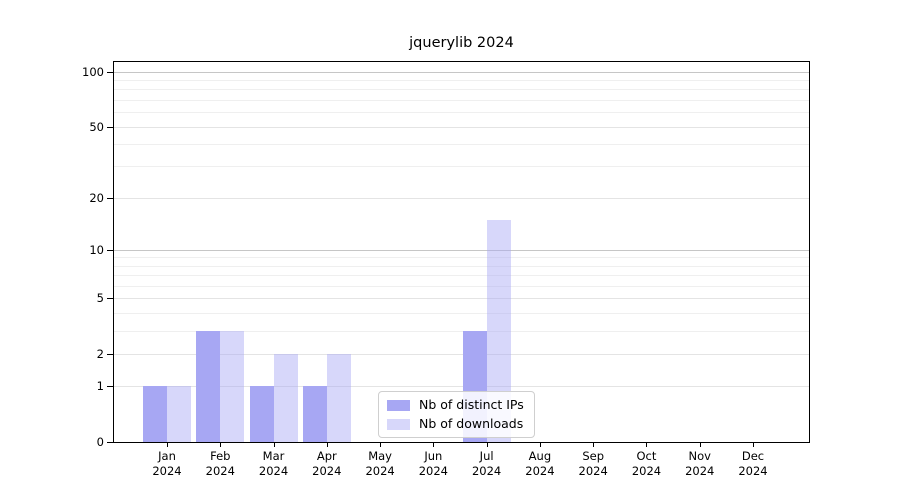 The height and width of the screenshot is (500, 900). I want to click on legend-swatch-downloads, so click(398, 424).